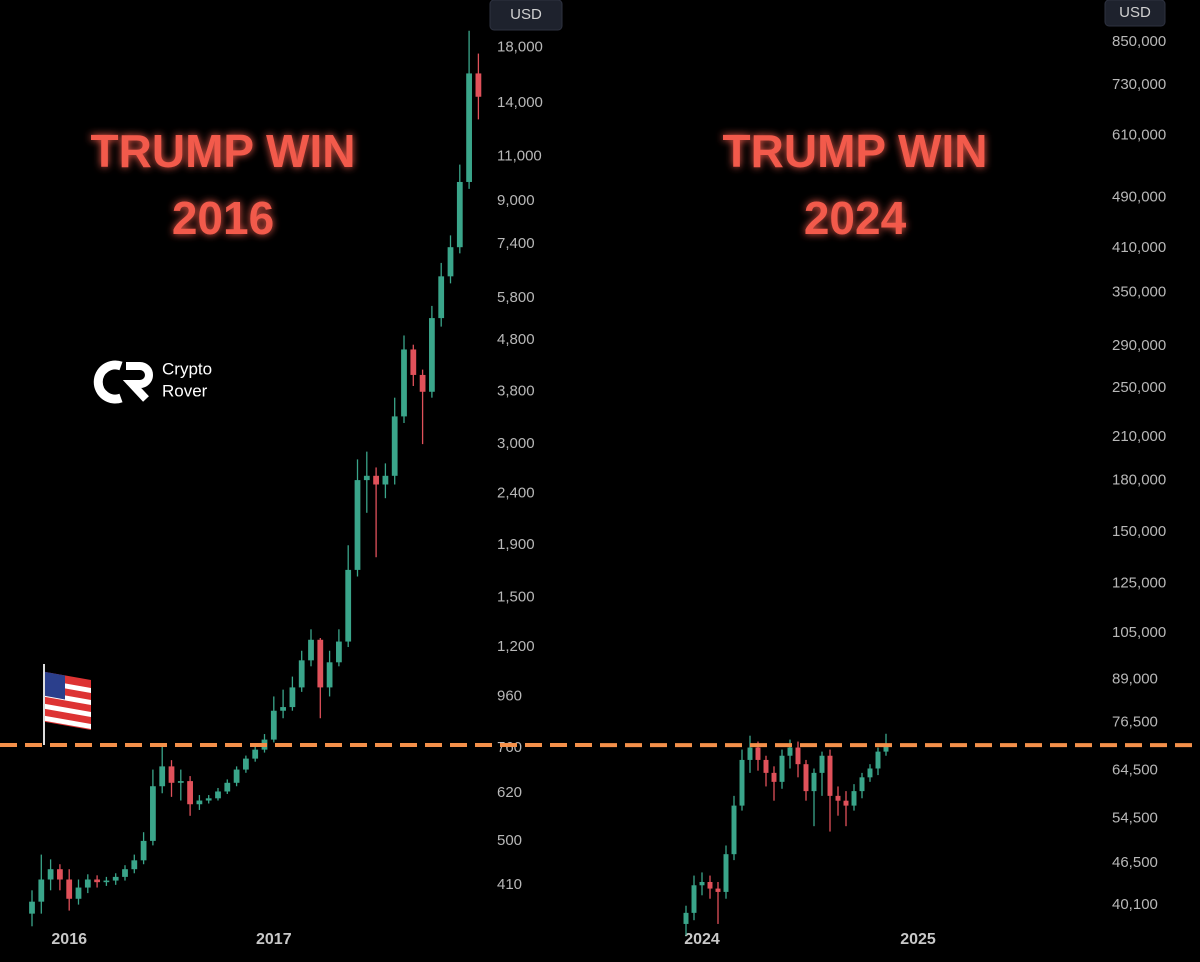 This screenshot has height=962, width=1200. Describe the element at coordinates (516, 243) in the screenshot. I see `y-tick-label: 7,400` at that location.